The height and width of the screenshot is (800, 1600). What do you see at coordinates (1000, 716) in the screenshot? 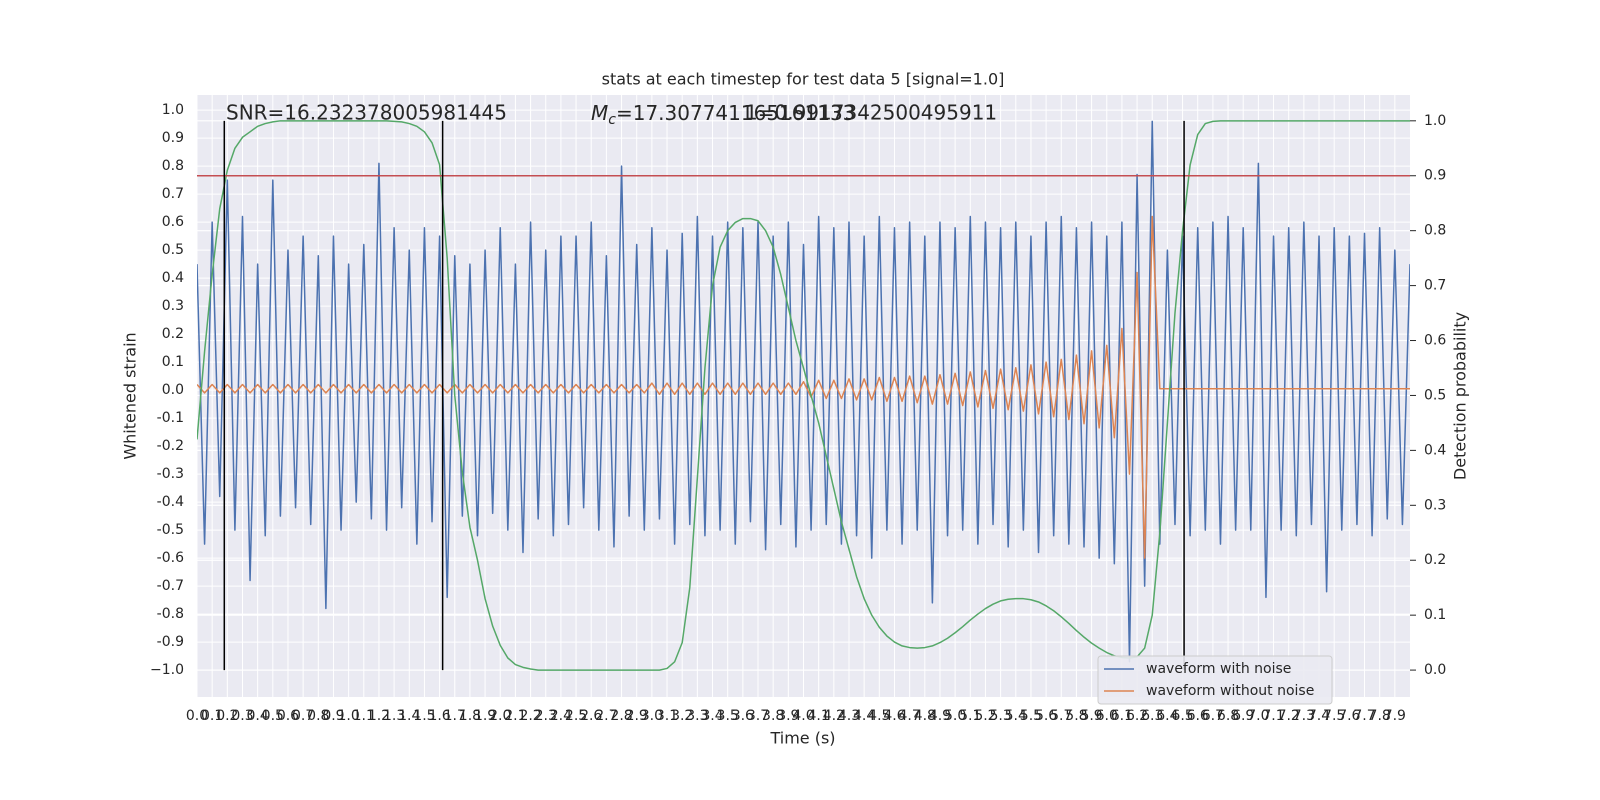
I see `x-tick-label: 5.3` at bounding box center [1000, 716].